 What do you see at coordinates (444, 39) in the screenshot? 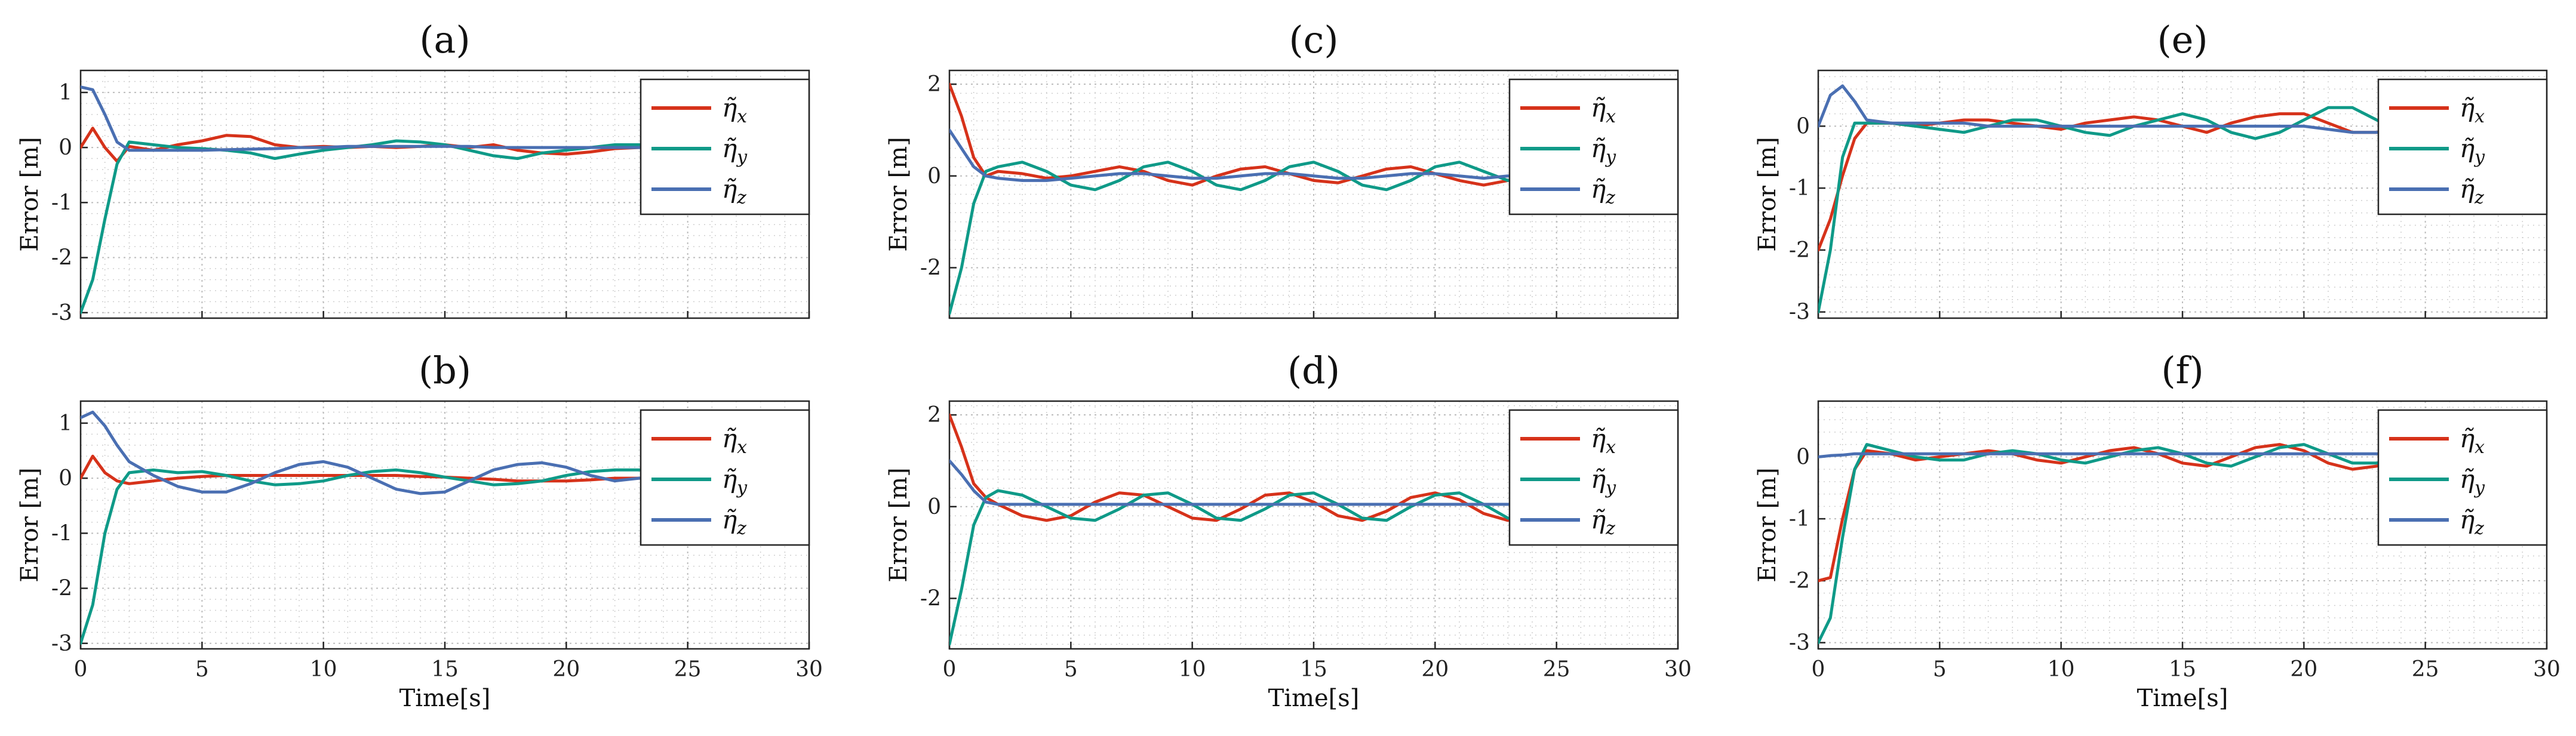
I see `chart-title: (a)` at bounding box center [444, 39].